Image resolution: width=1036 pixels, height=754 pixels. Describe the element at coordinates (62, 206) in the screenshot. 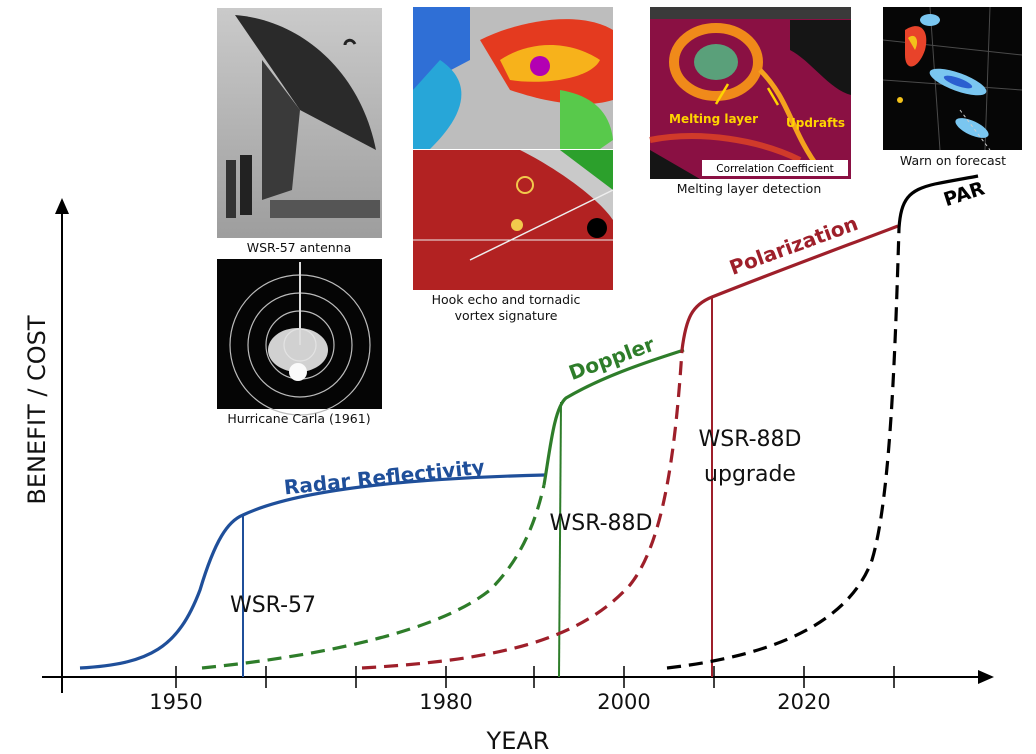

I see `y-axis-arrowhead` at that location.